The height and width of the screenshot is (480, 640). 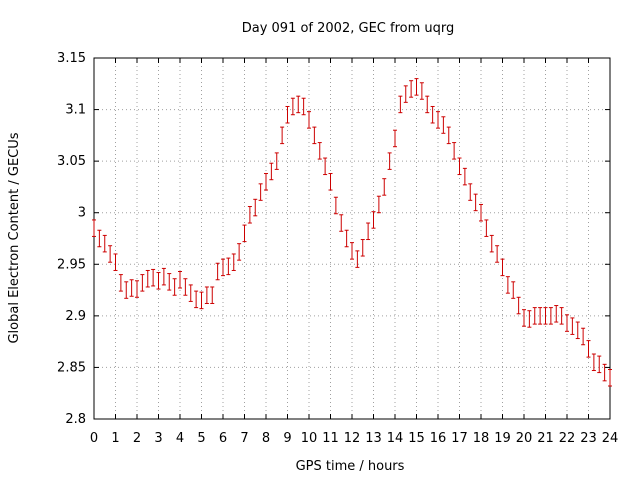 What do you see at coordinates (71, 367) in the screenshot?
I see `y-tick-label: 2.85` at bounding box center [71, 367].